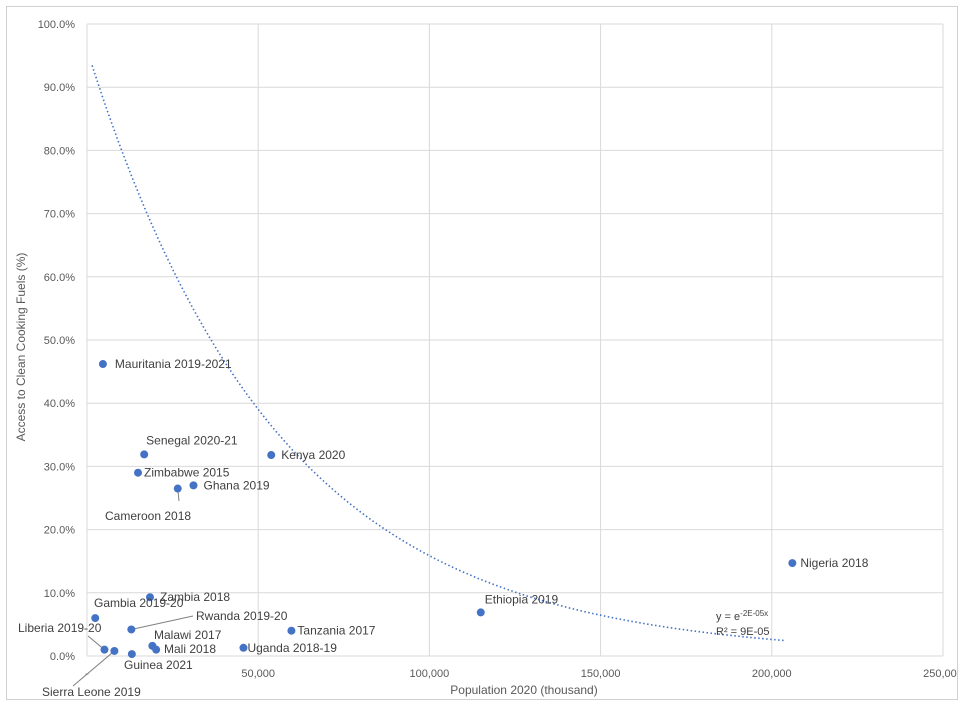 The image size is (964, 704). I want to click on x-tick-label: 50,000, so click(258, 674).